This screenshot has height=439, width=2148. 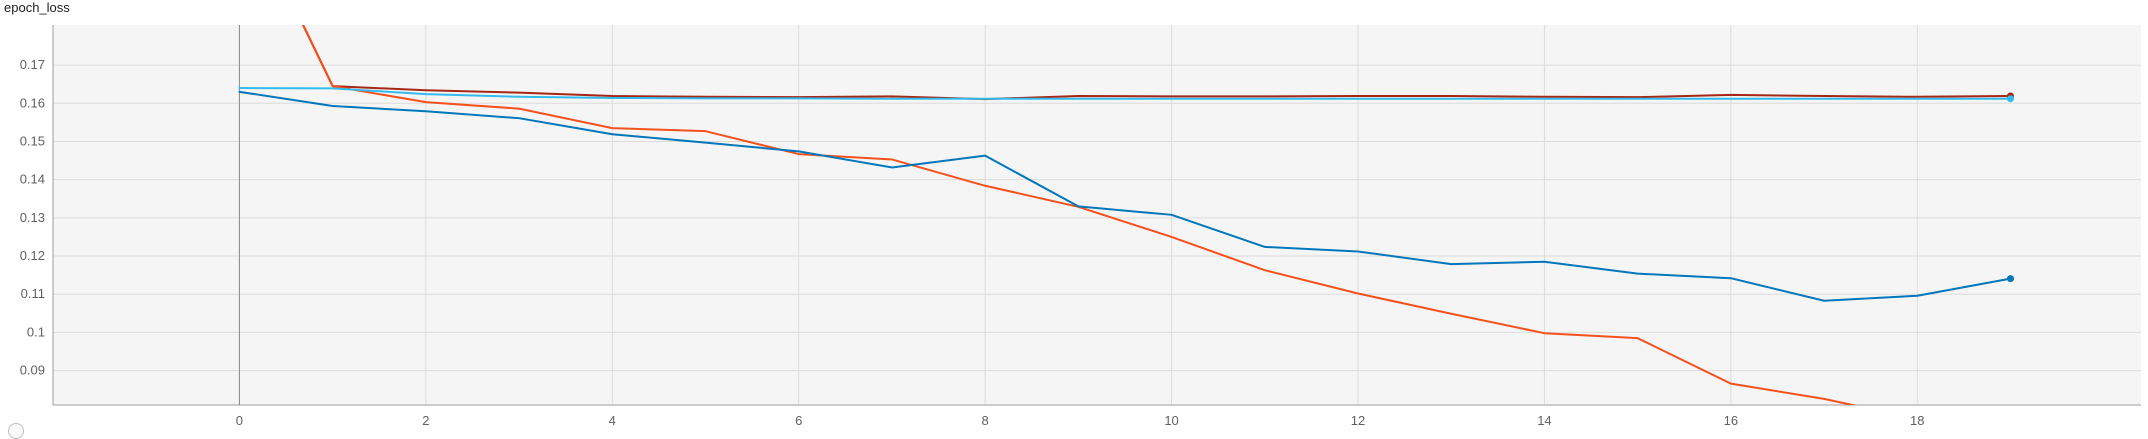 What do you see at coordinates (16, 431) in the screenshot?
I see `fit-domain-icon` at bounding box center [16, 431].